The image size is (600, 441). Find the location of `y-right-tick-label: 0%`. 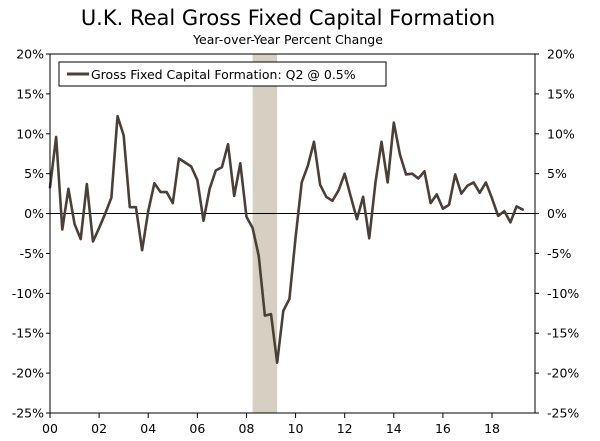

y-right-tick-label: 0% is located at coordinates (557, 213).